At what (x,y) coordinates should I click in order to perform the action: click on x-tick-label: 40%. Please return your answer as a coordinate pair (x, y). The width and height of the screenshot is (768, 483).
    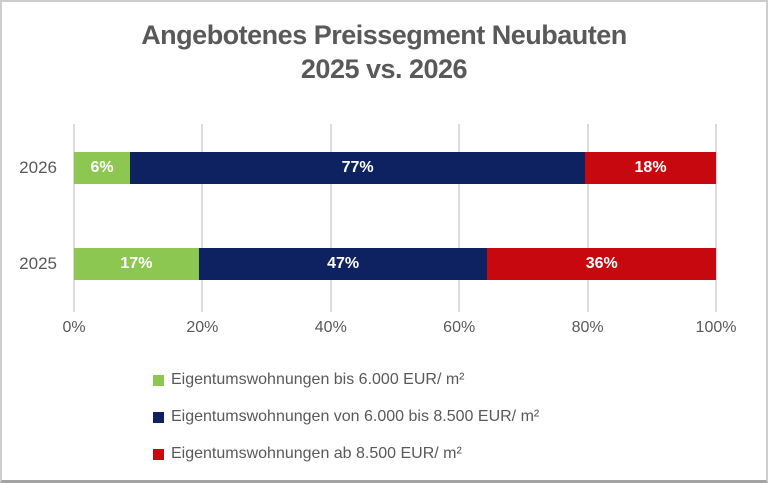
    Looking at the image, I should click on (330, 327).